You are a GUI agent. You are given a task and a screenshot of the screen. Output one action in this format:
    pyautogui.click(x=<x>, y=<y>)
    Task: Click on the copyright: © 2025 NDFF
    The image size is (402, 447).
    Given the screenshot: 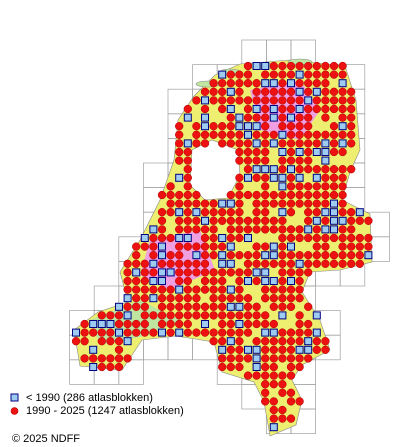 What is the action you would take?
    pyautogui.click(x=46, y=439)
    